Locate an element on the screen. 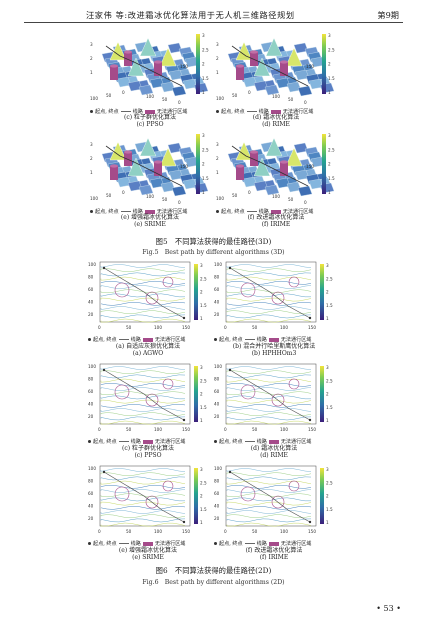  end-point is located at coordinates (184, 420).